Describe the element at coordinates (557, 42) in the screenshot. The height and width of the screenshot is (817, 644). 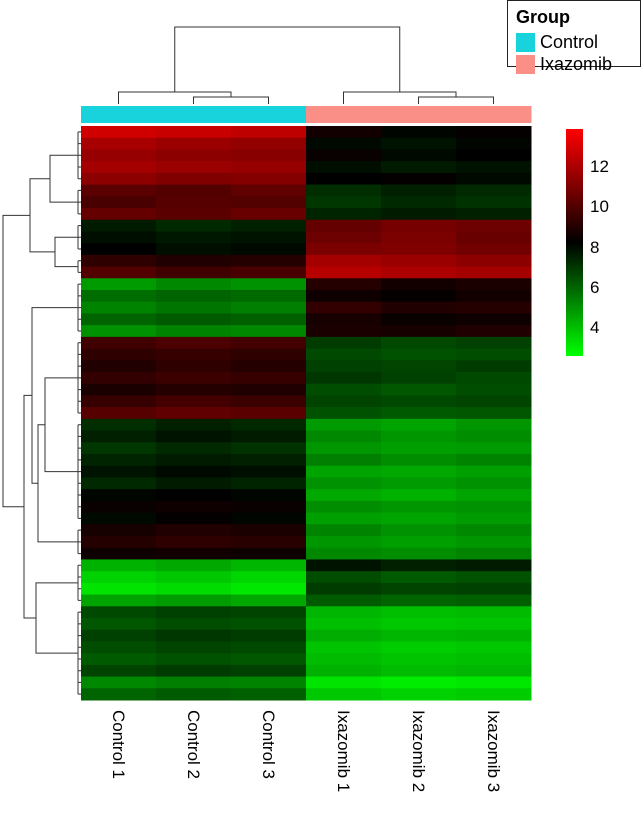
I see `legend-entry-control: Control` at that location.